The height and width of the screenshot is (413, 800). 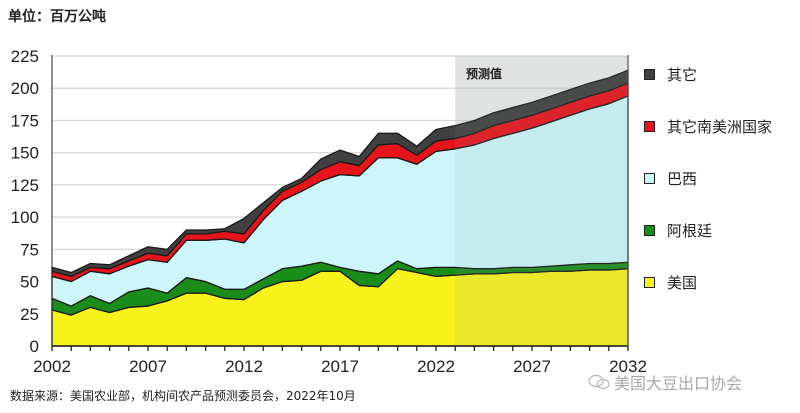 I want to click on y-tick-label: 50, so click(x=29, y=282).